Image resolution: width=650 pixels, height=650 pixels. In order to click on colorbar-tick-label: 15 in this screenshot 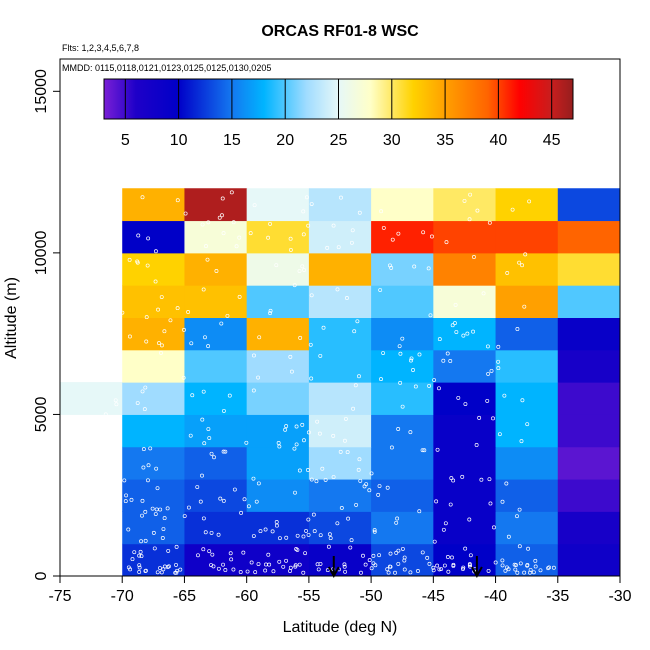, I will do `click(232, 140)`.